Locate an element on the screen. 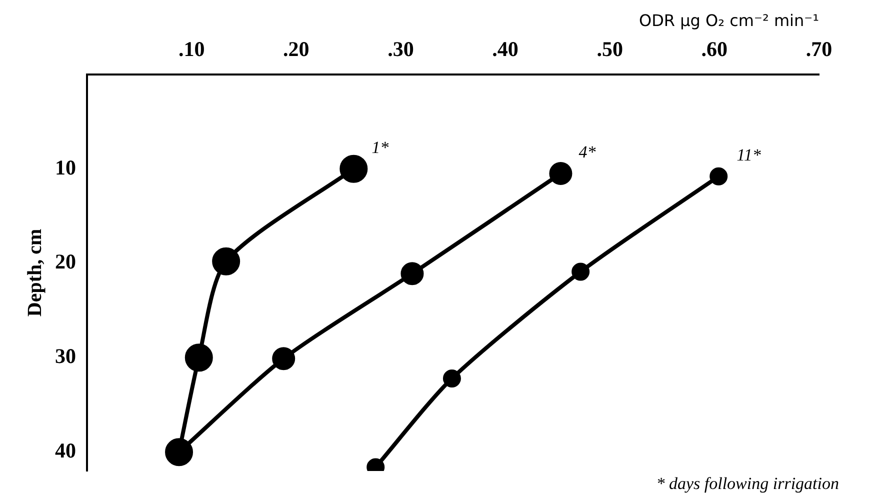  y-tick-label: 20 is located at coordinates (65, 262).